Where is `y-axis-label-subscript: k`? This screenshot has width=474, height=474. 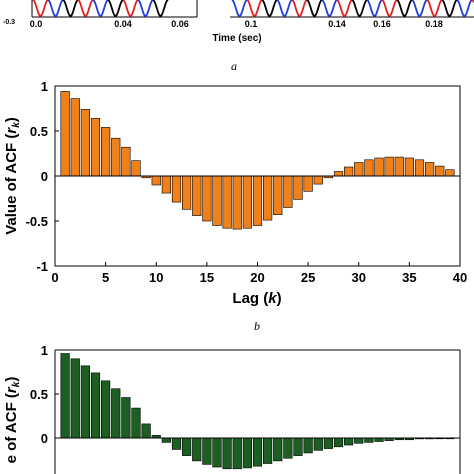 y-axis-label-subscript: k is located at coordinates (16, 125).